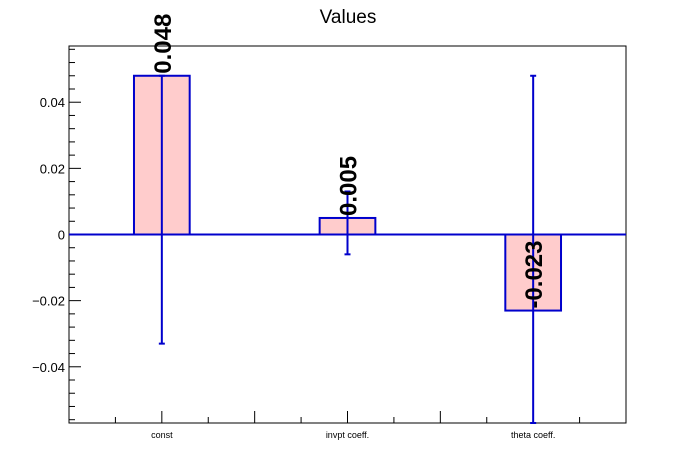 Image resolution: width=696 pixels, height=472 pixels. I want to click on y-tick-label: −0.04, so click(48, 367).